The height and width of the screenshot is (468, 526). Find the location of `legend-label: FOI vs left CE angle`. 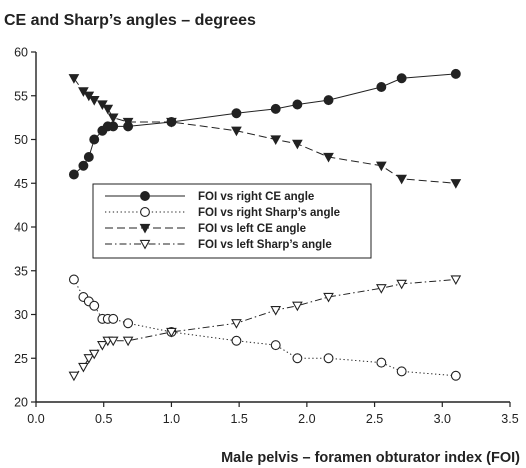

legend-label: FOI vs left CE angle is located at coordinates (252, 229).